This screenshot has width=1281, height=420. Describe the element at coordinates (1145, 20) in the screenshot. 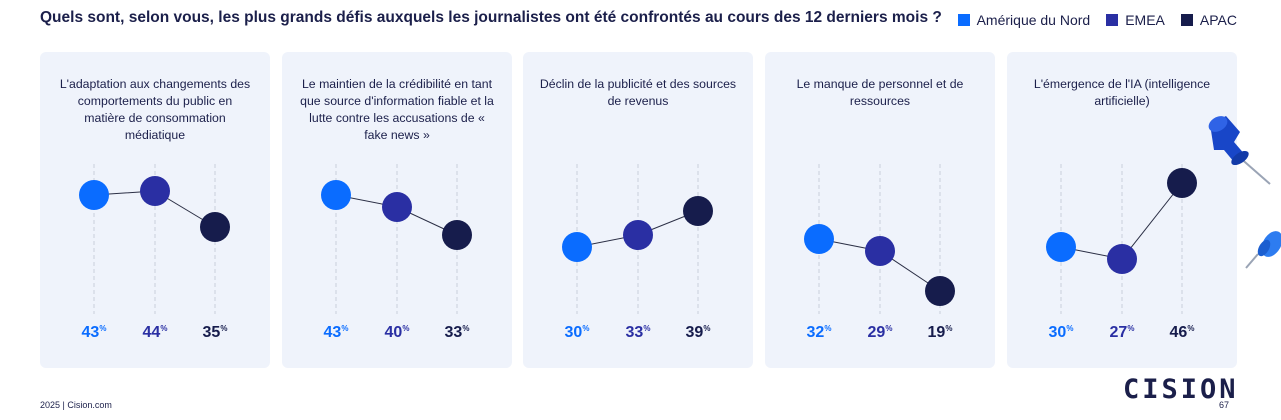

I see `legend-label-emea: EMEA` at that location.